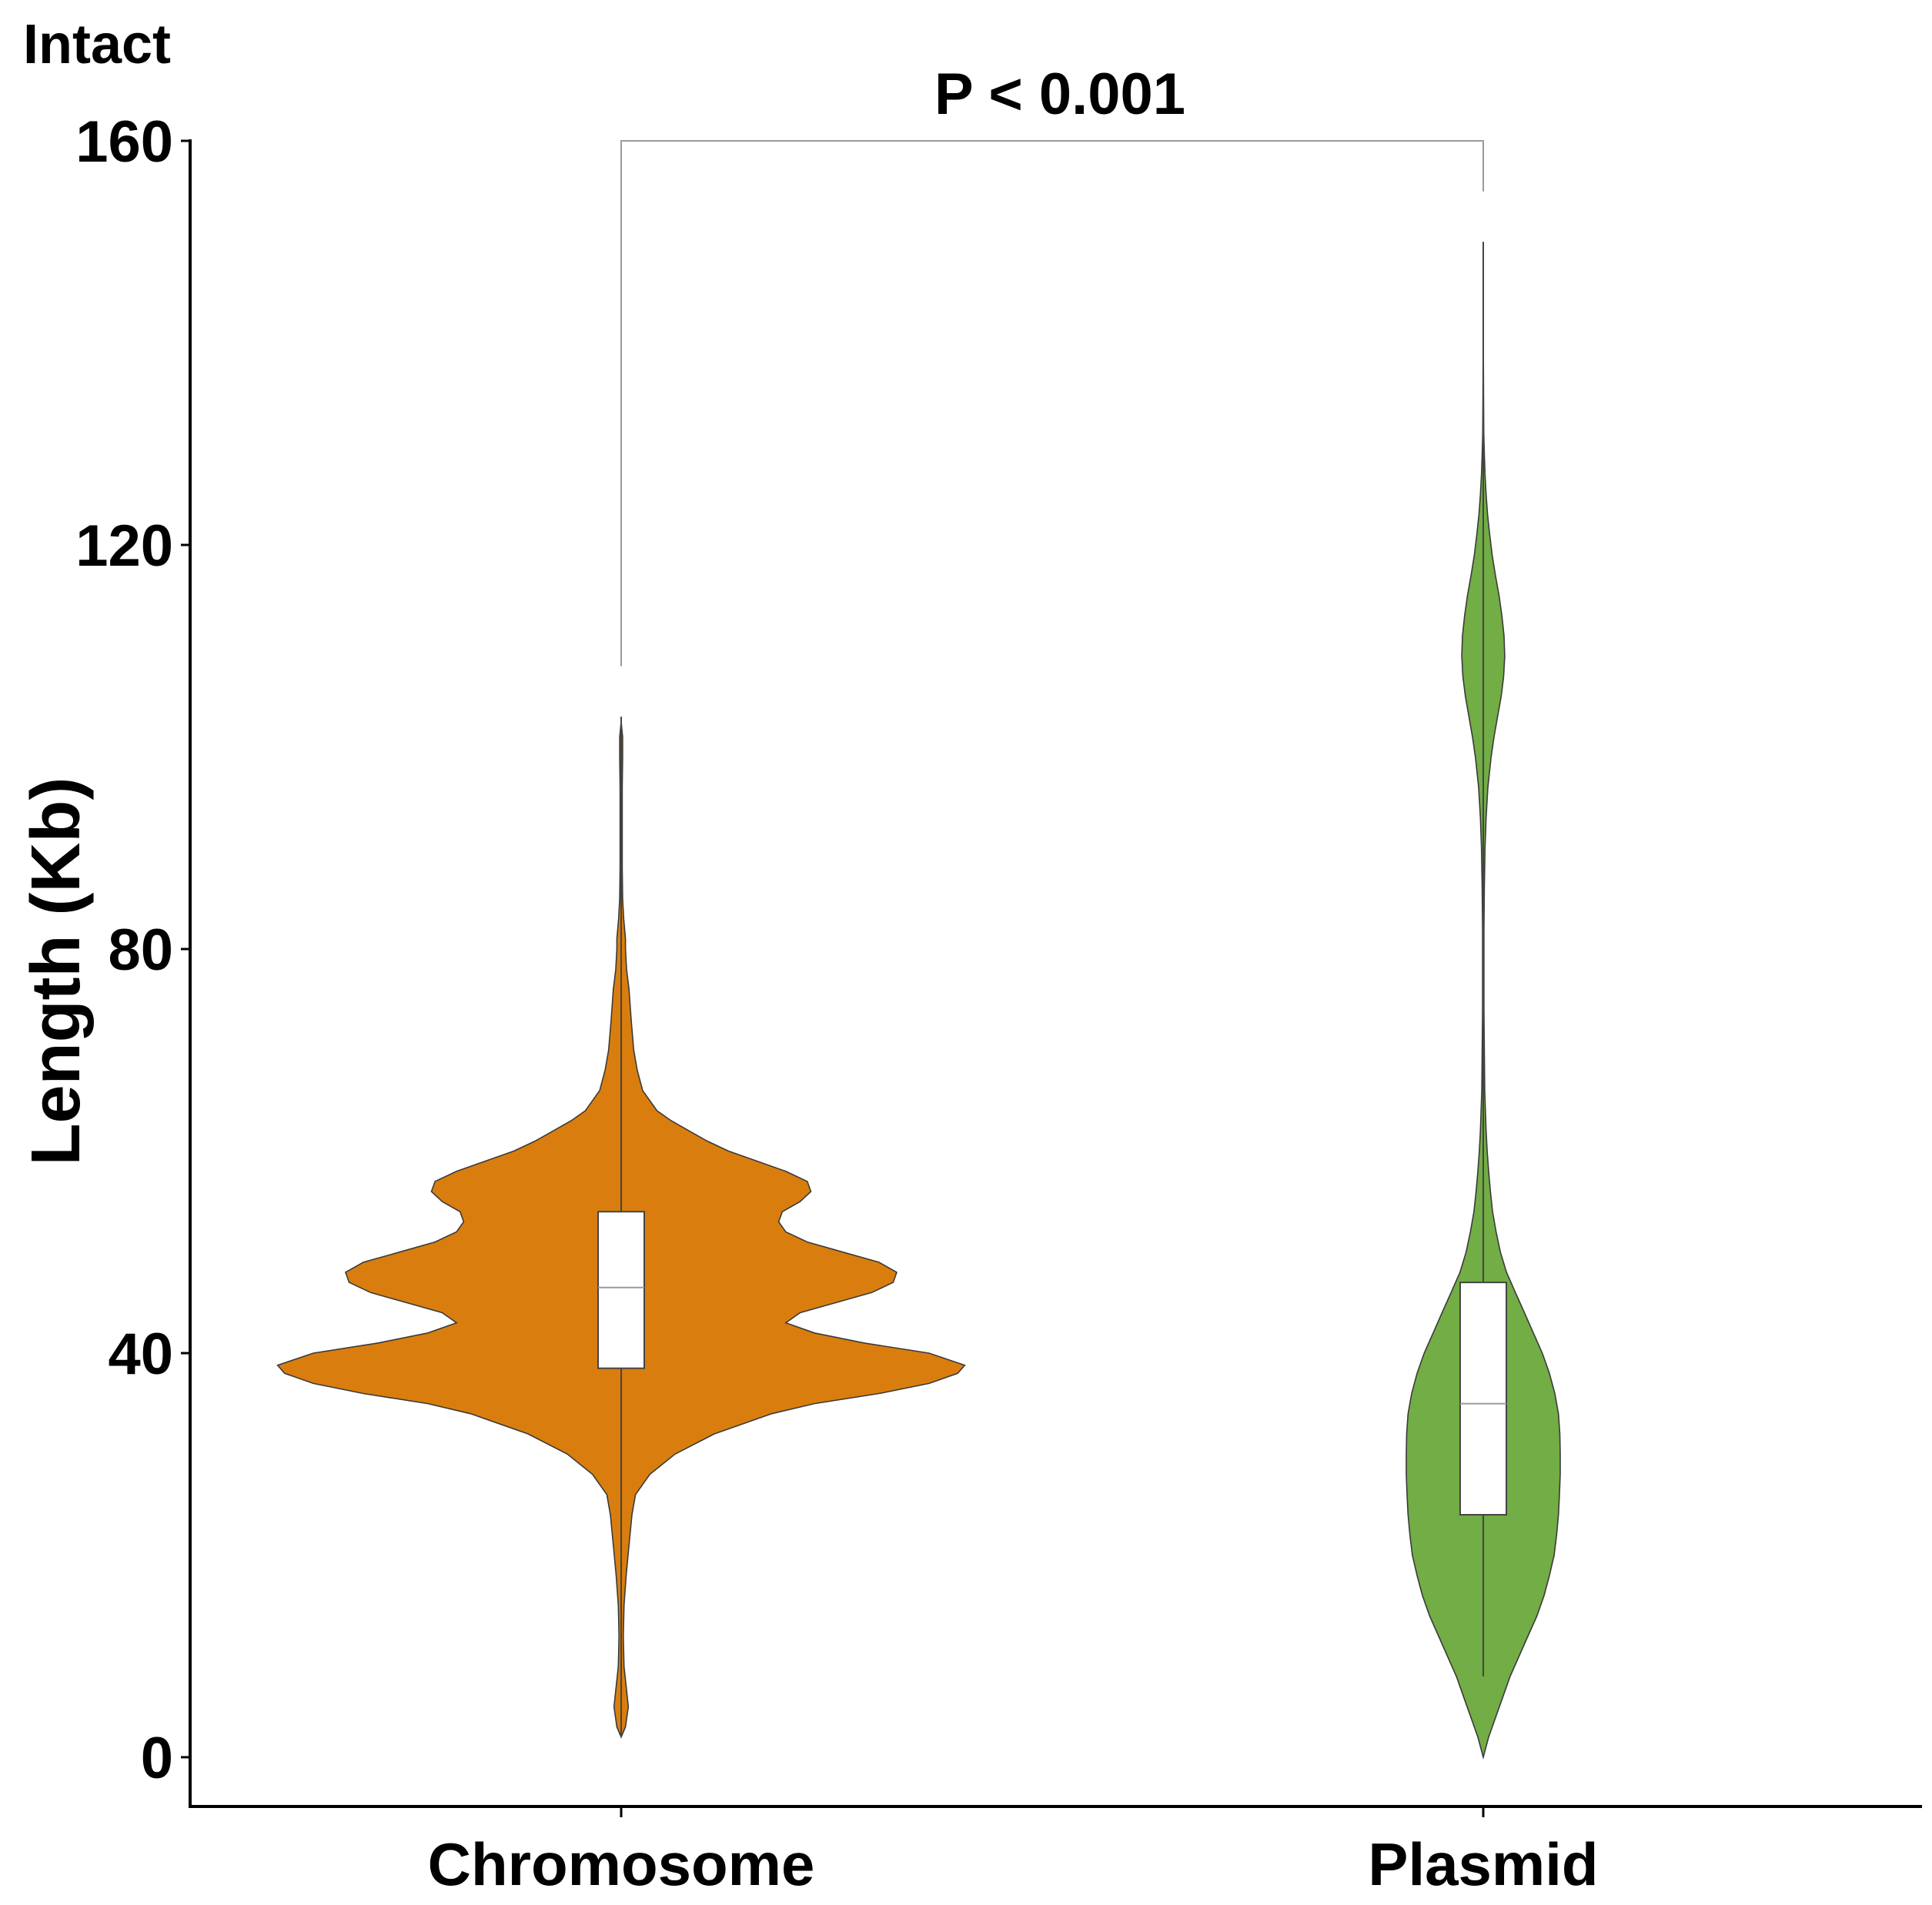 Image resolution: width=1932 pixels, height=1905 pixels. Describe the element at coordinates (97, 44) in the screenshot. I see `panel-label: Intact` at that location.